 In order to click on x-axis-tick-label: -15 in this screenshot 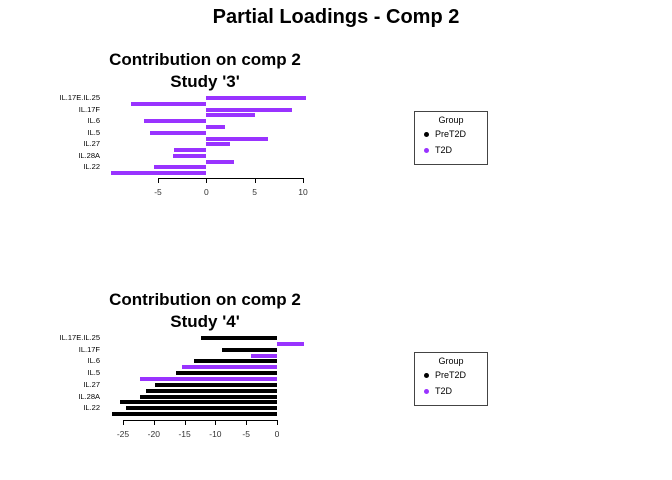, I will do `click(184, 434)`.